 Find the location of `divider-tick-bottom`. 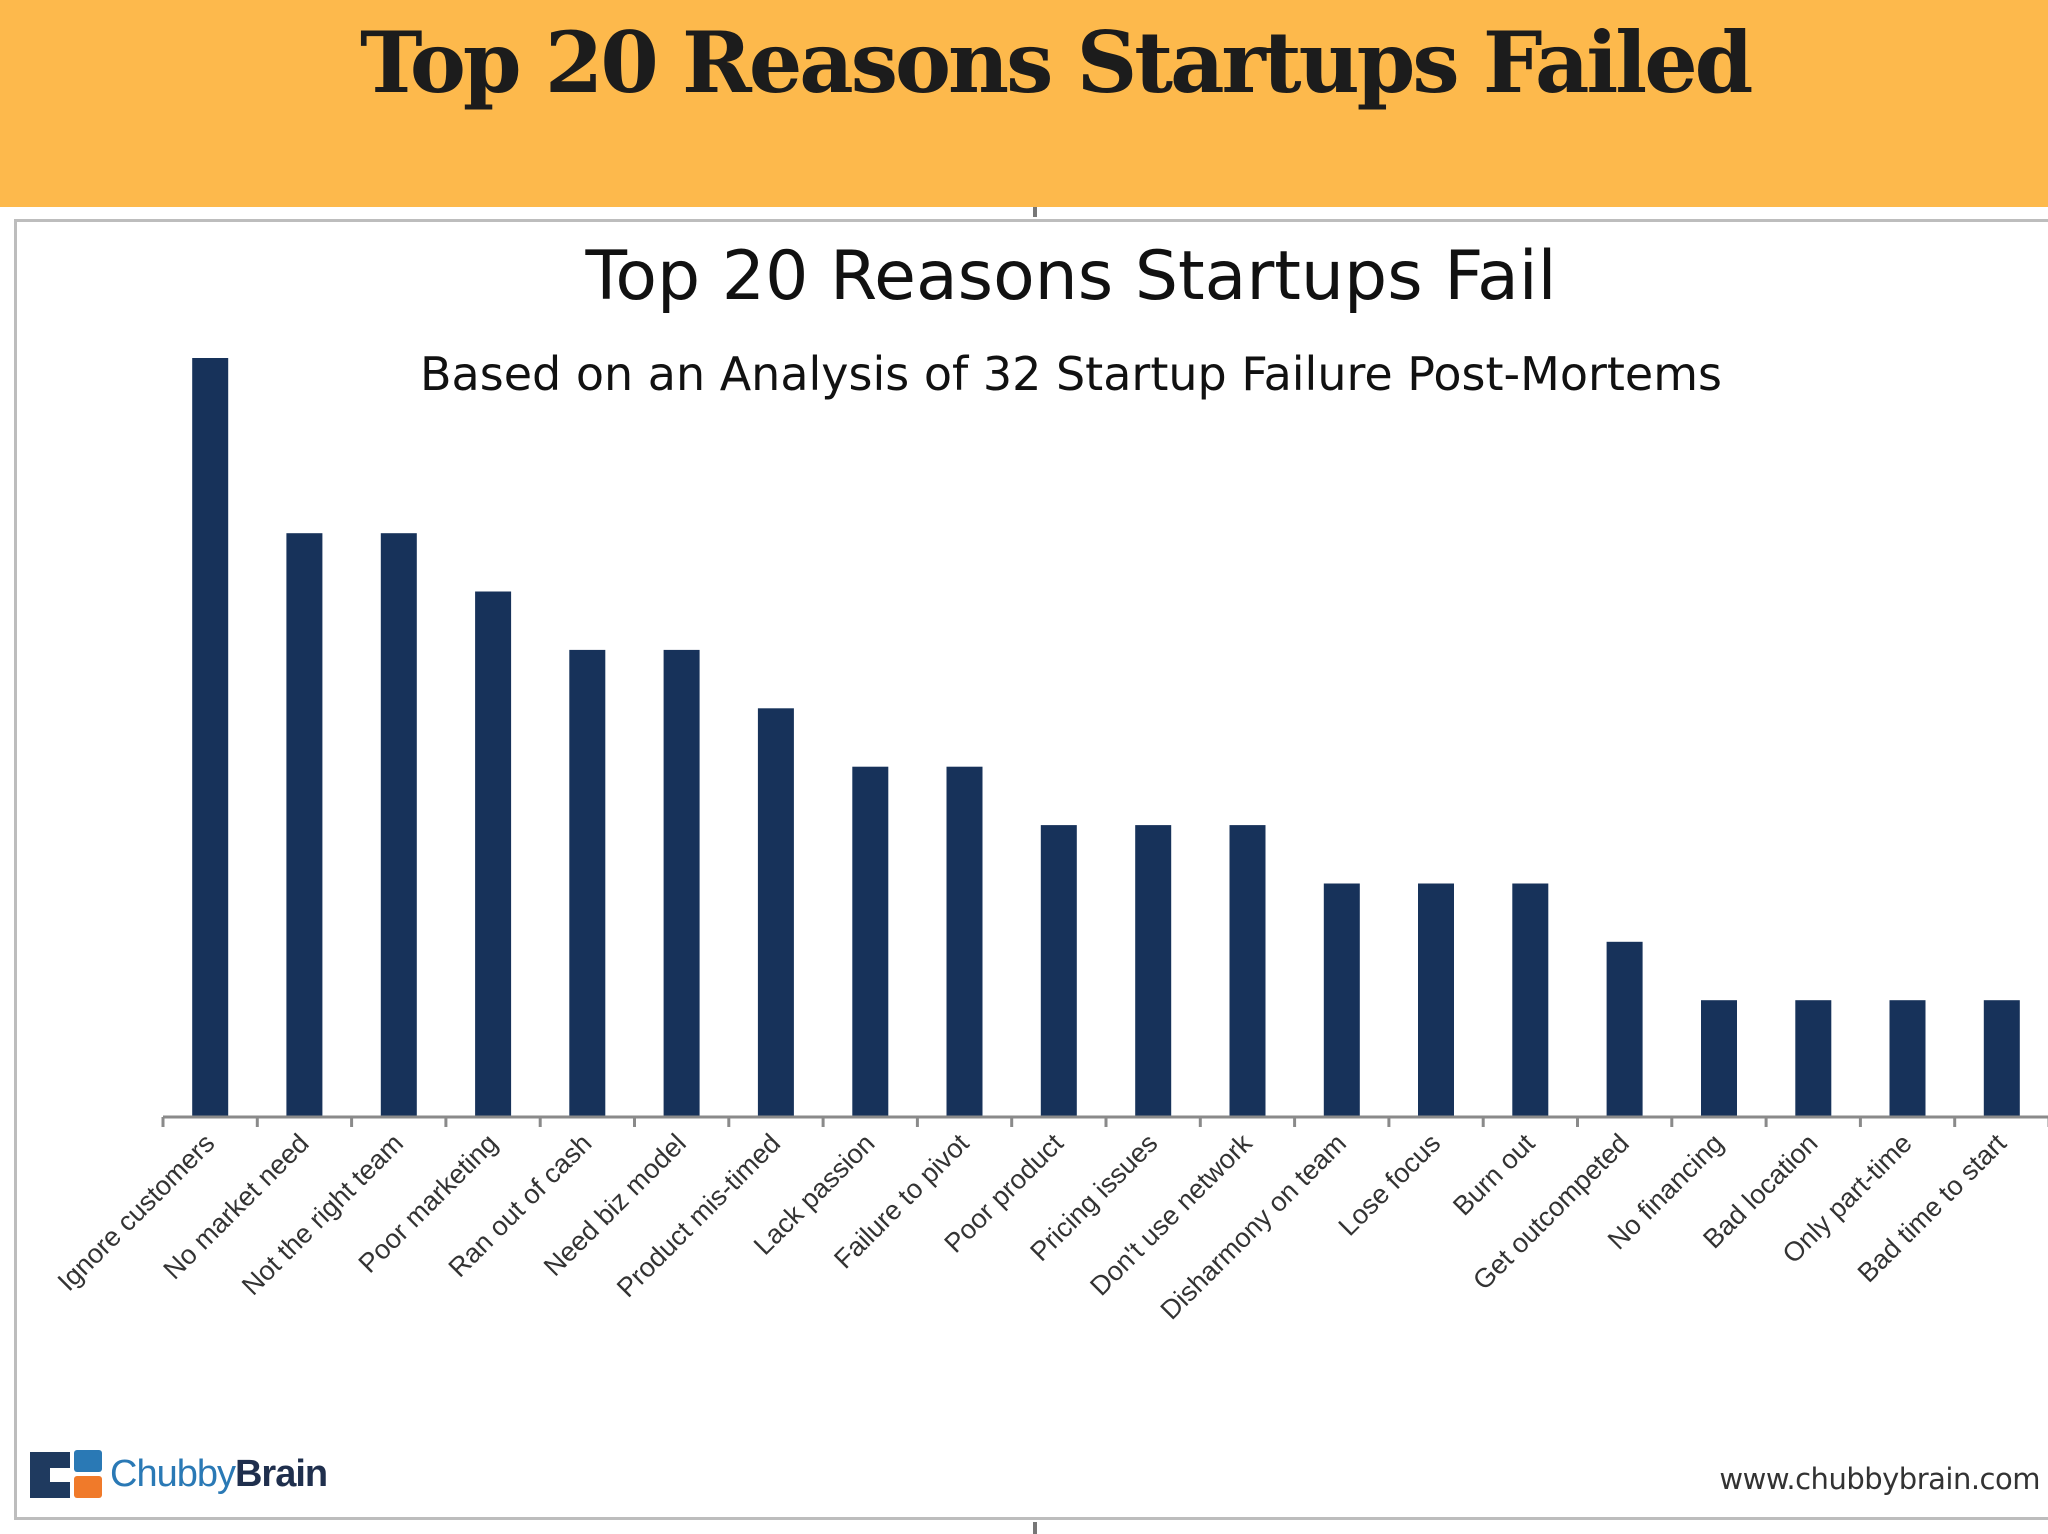

divider-tick-bottom is located at coordinates (1035, 1528).